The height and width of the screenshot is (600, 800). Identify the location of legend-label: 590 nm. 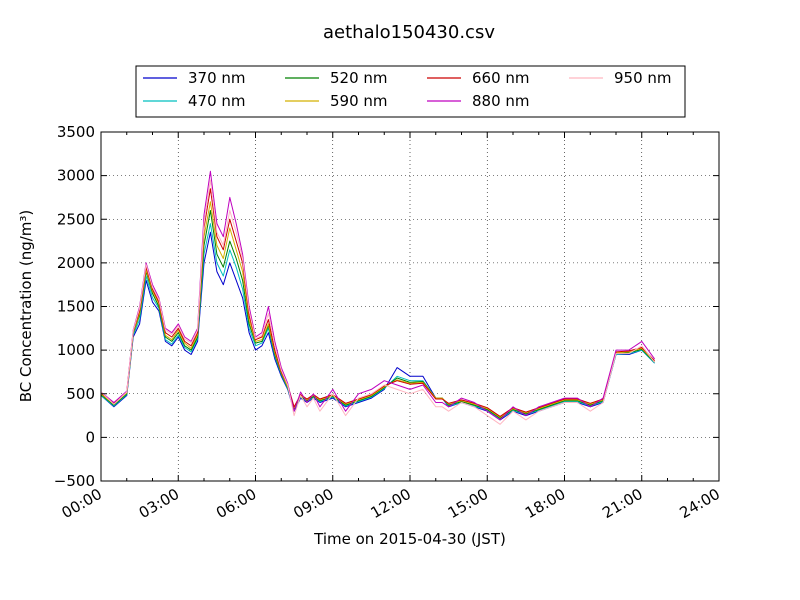
(359, 101).